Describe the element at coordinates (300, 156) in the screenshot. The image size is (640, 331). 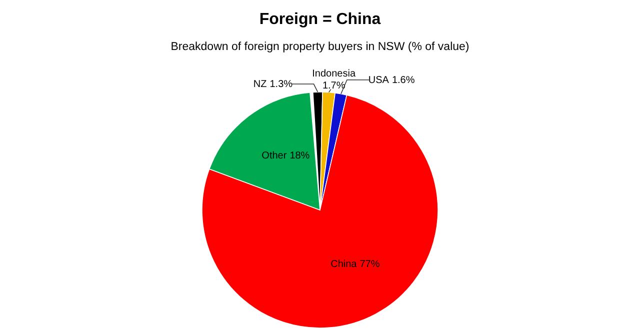
I see `data-label: 18%` at that location.